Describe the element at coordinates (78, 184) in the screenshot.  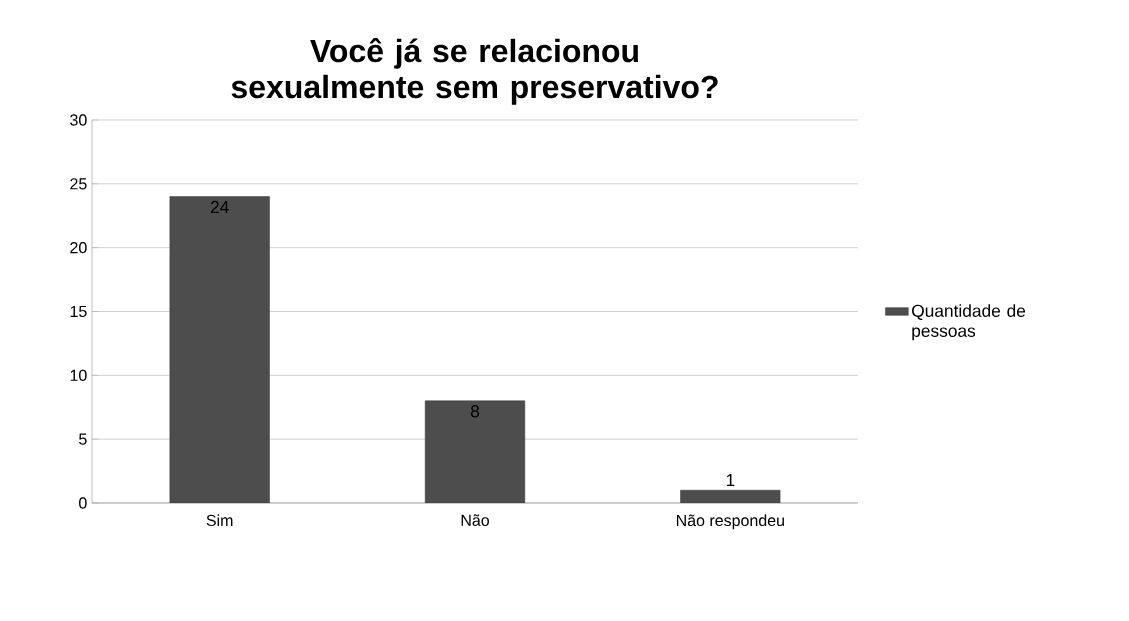
I see `y-tick-label: 25` at that location.